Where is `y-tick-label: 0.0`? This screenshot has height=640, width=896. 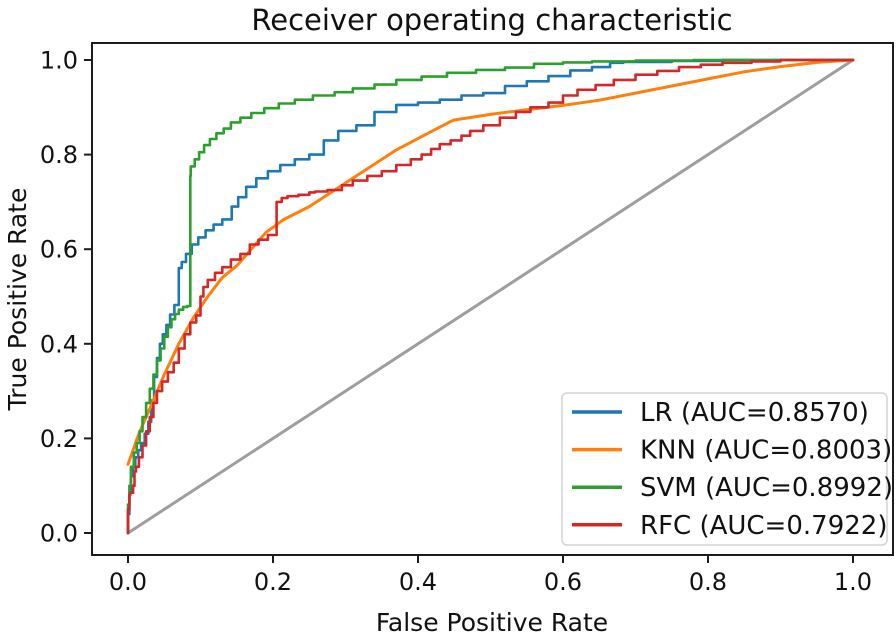
y-tick-label: 0.0 is located at coordinates (59, 534).